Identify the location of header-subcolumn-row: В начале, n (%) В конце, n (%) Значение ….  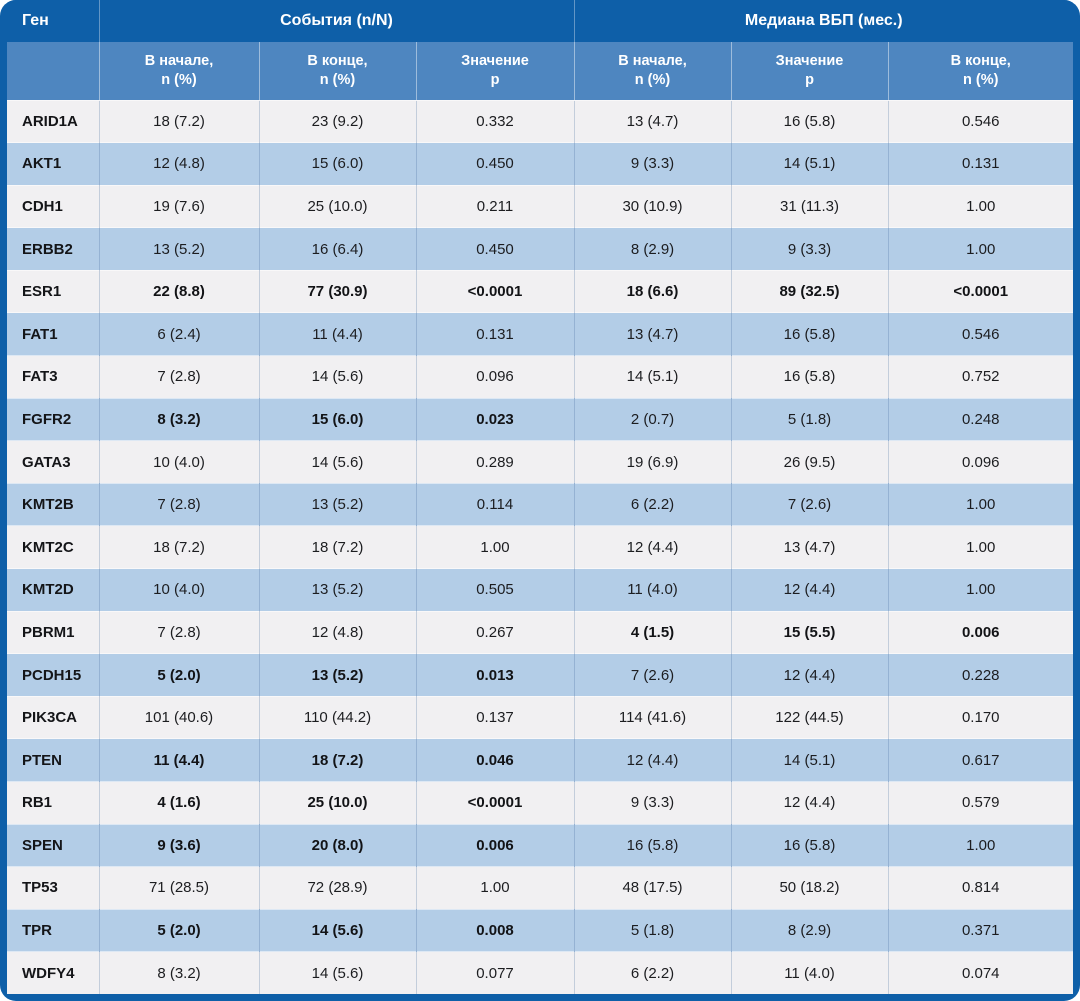
(540, 71).